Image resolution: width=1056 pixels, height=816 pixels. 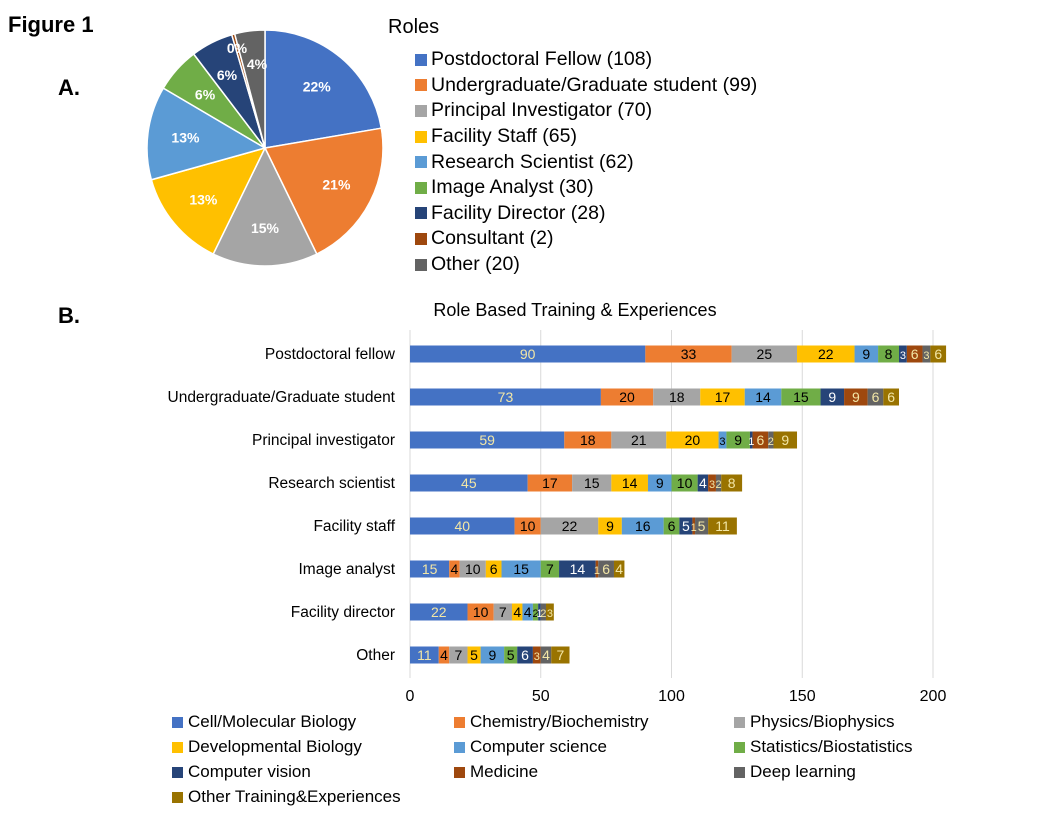 I want to click on bar-value-label: 22, so click(x=439, y=612).